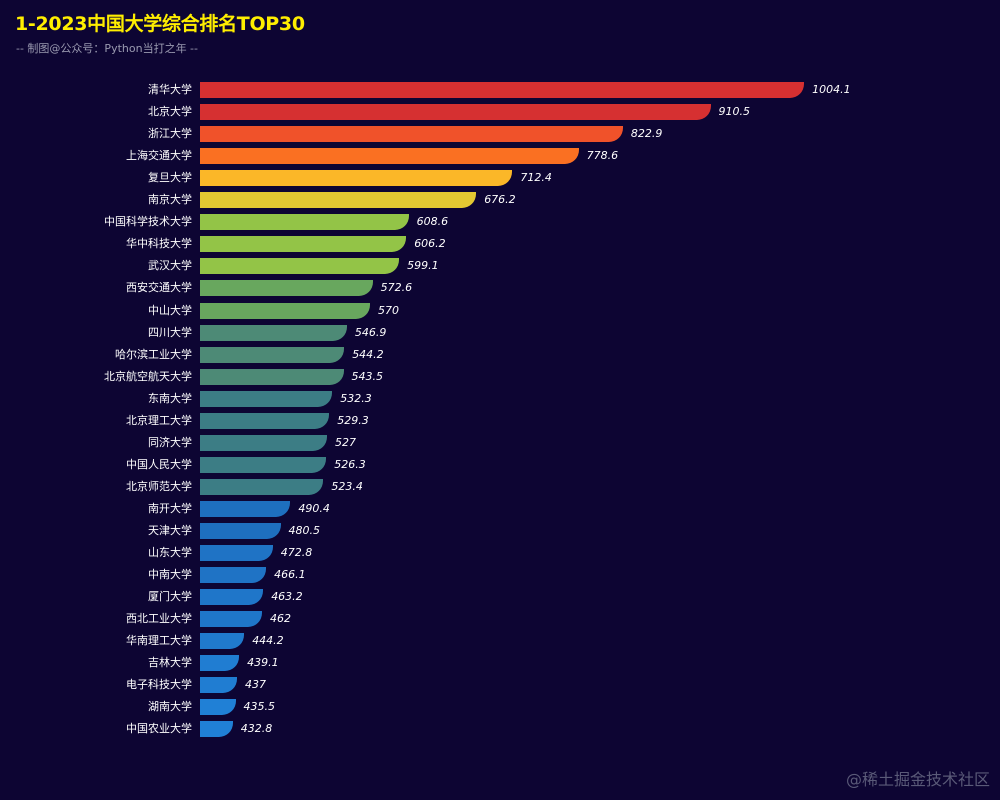 Image resolution: width=1000 pixels, height=800 pixels. I want to click on value-label: 463.2, so click(287, 597).